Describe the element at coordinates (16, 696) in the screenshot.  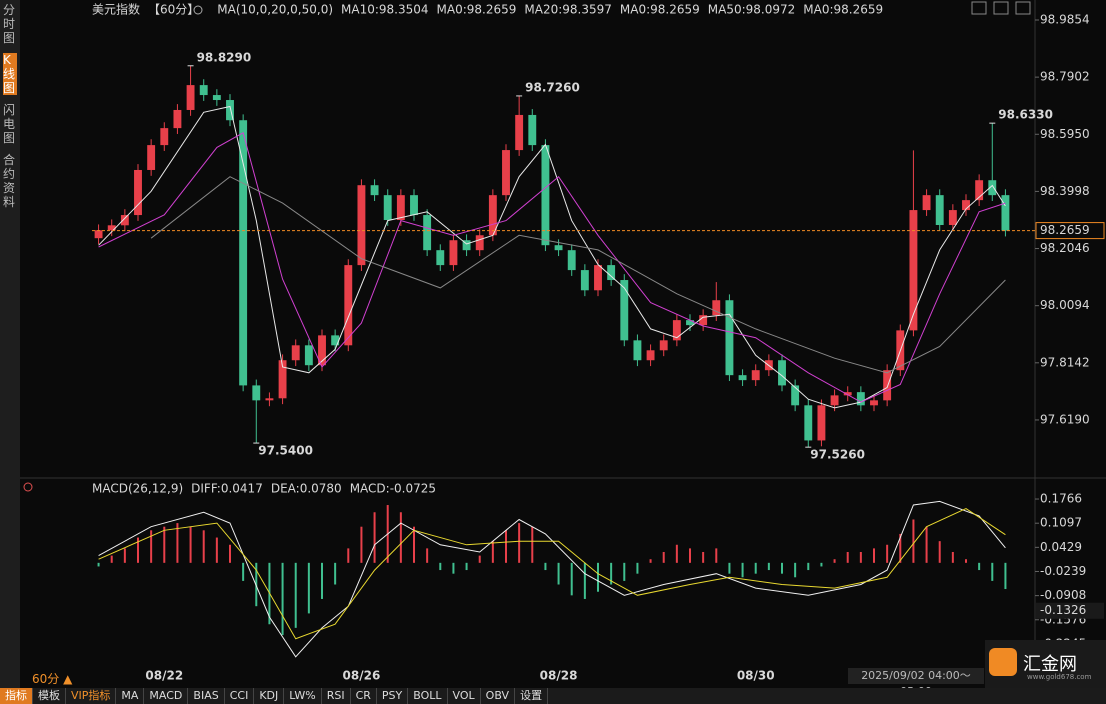
I see `indicator-tab: 指标` at that location.